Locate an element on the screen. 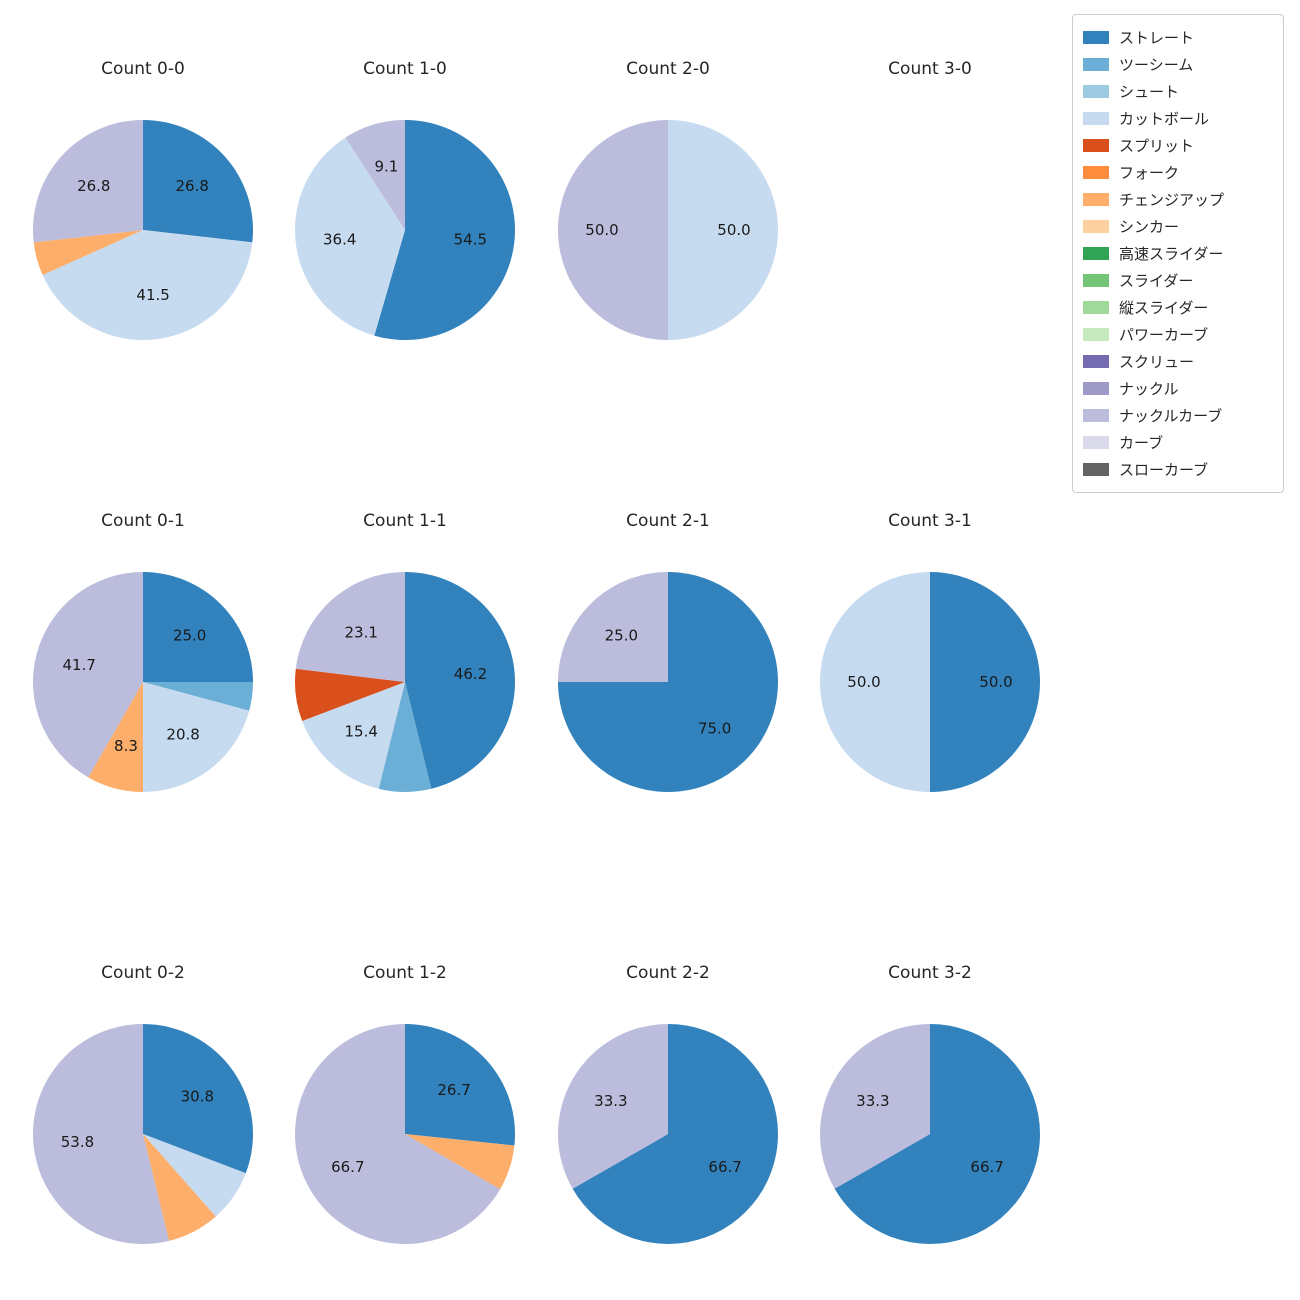  chart-title: Count 0-2 is located at coordinates (143, 973).